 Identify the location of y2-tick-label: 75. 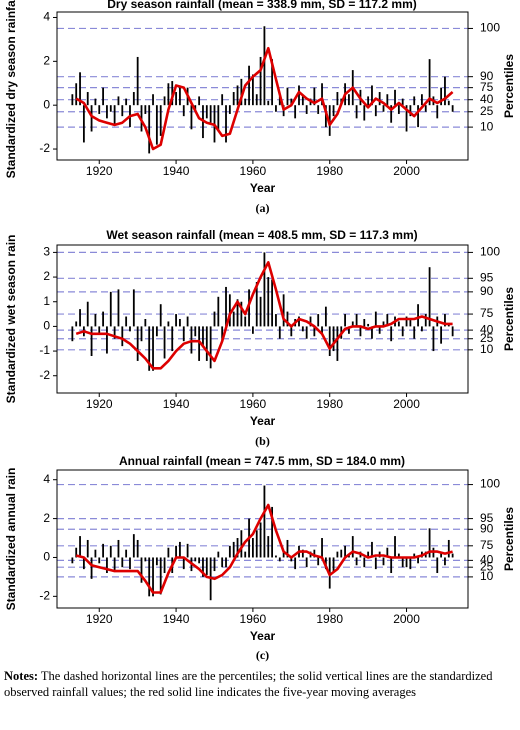
(487, 545).